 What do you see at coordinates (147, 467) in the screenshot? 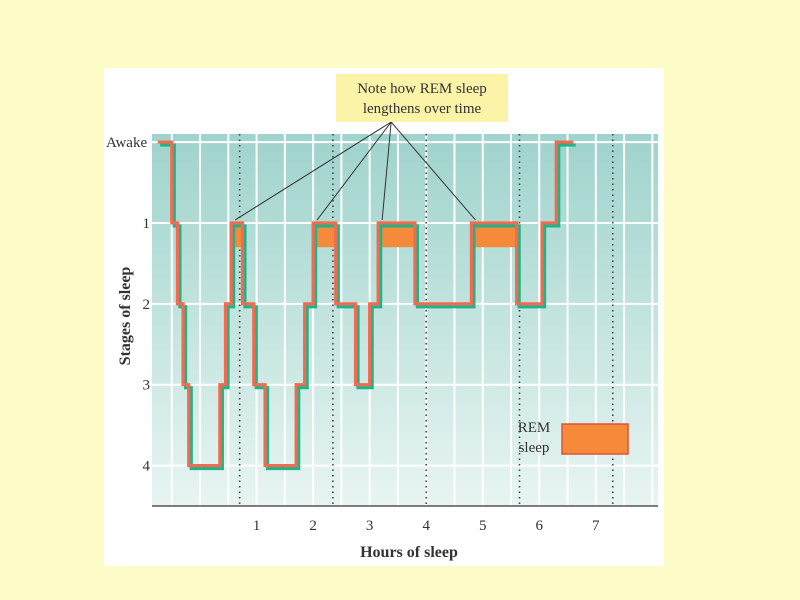
I see `y-tick-label: 4` at bounding box center [147, 467].